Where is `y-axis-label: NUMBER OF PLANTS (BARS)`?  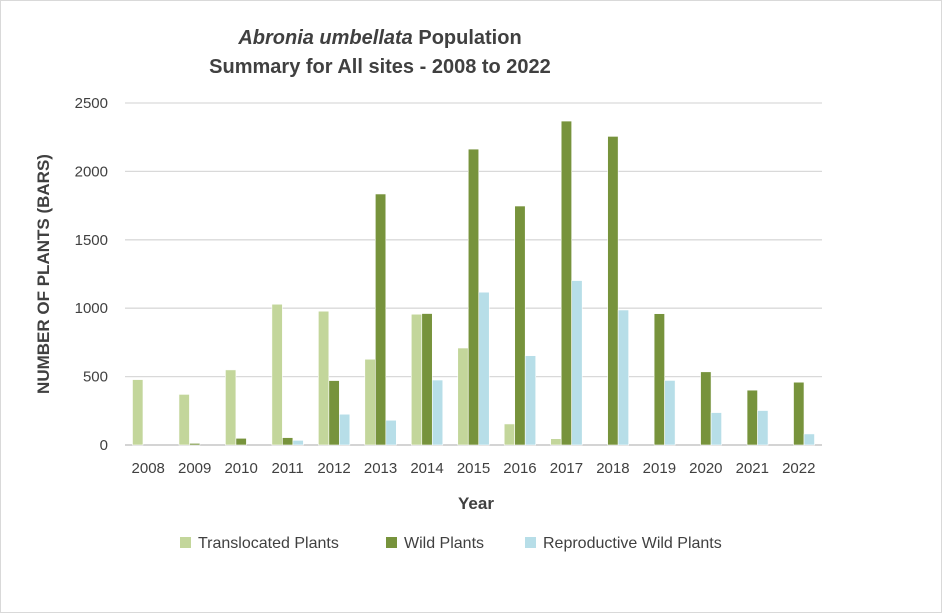 y-axis-label: NUMBER OF PLANTS (BARS) is located at coordinates (43, 274).